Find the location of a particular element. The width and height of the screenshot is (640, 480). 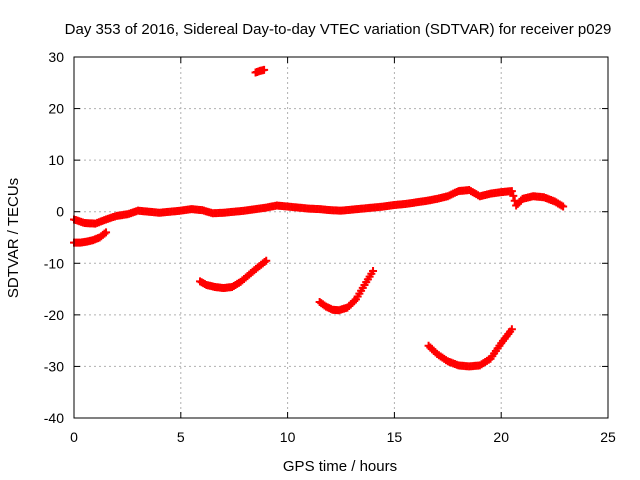

x-tick-label: 25 is located at coordinates (608, 437).